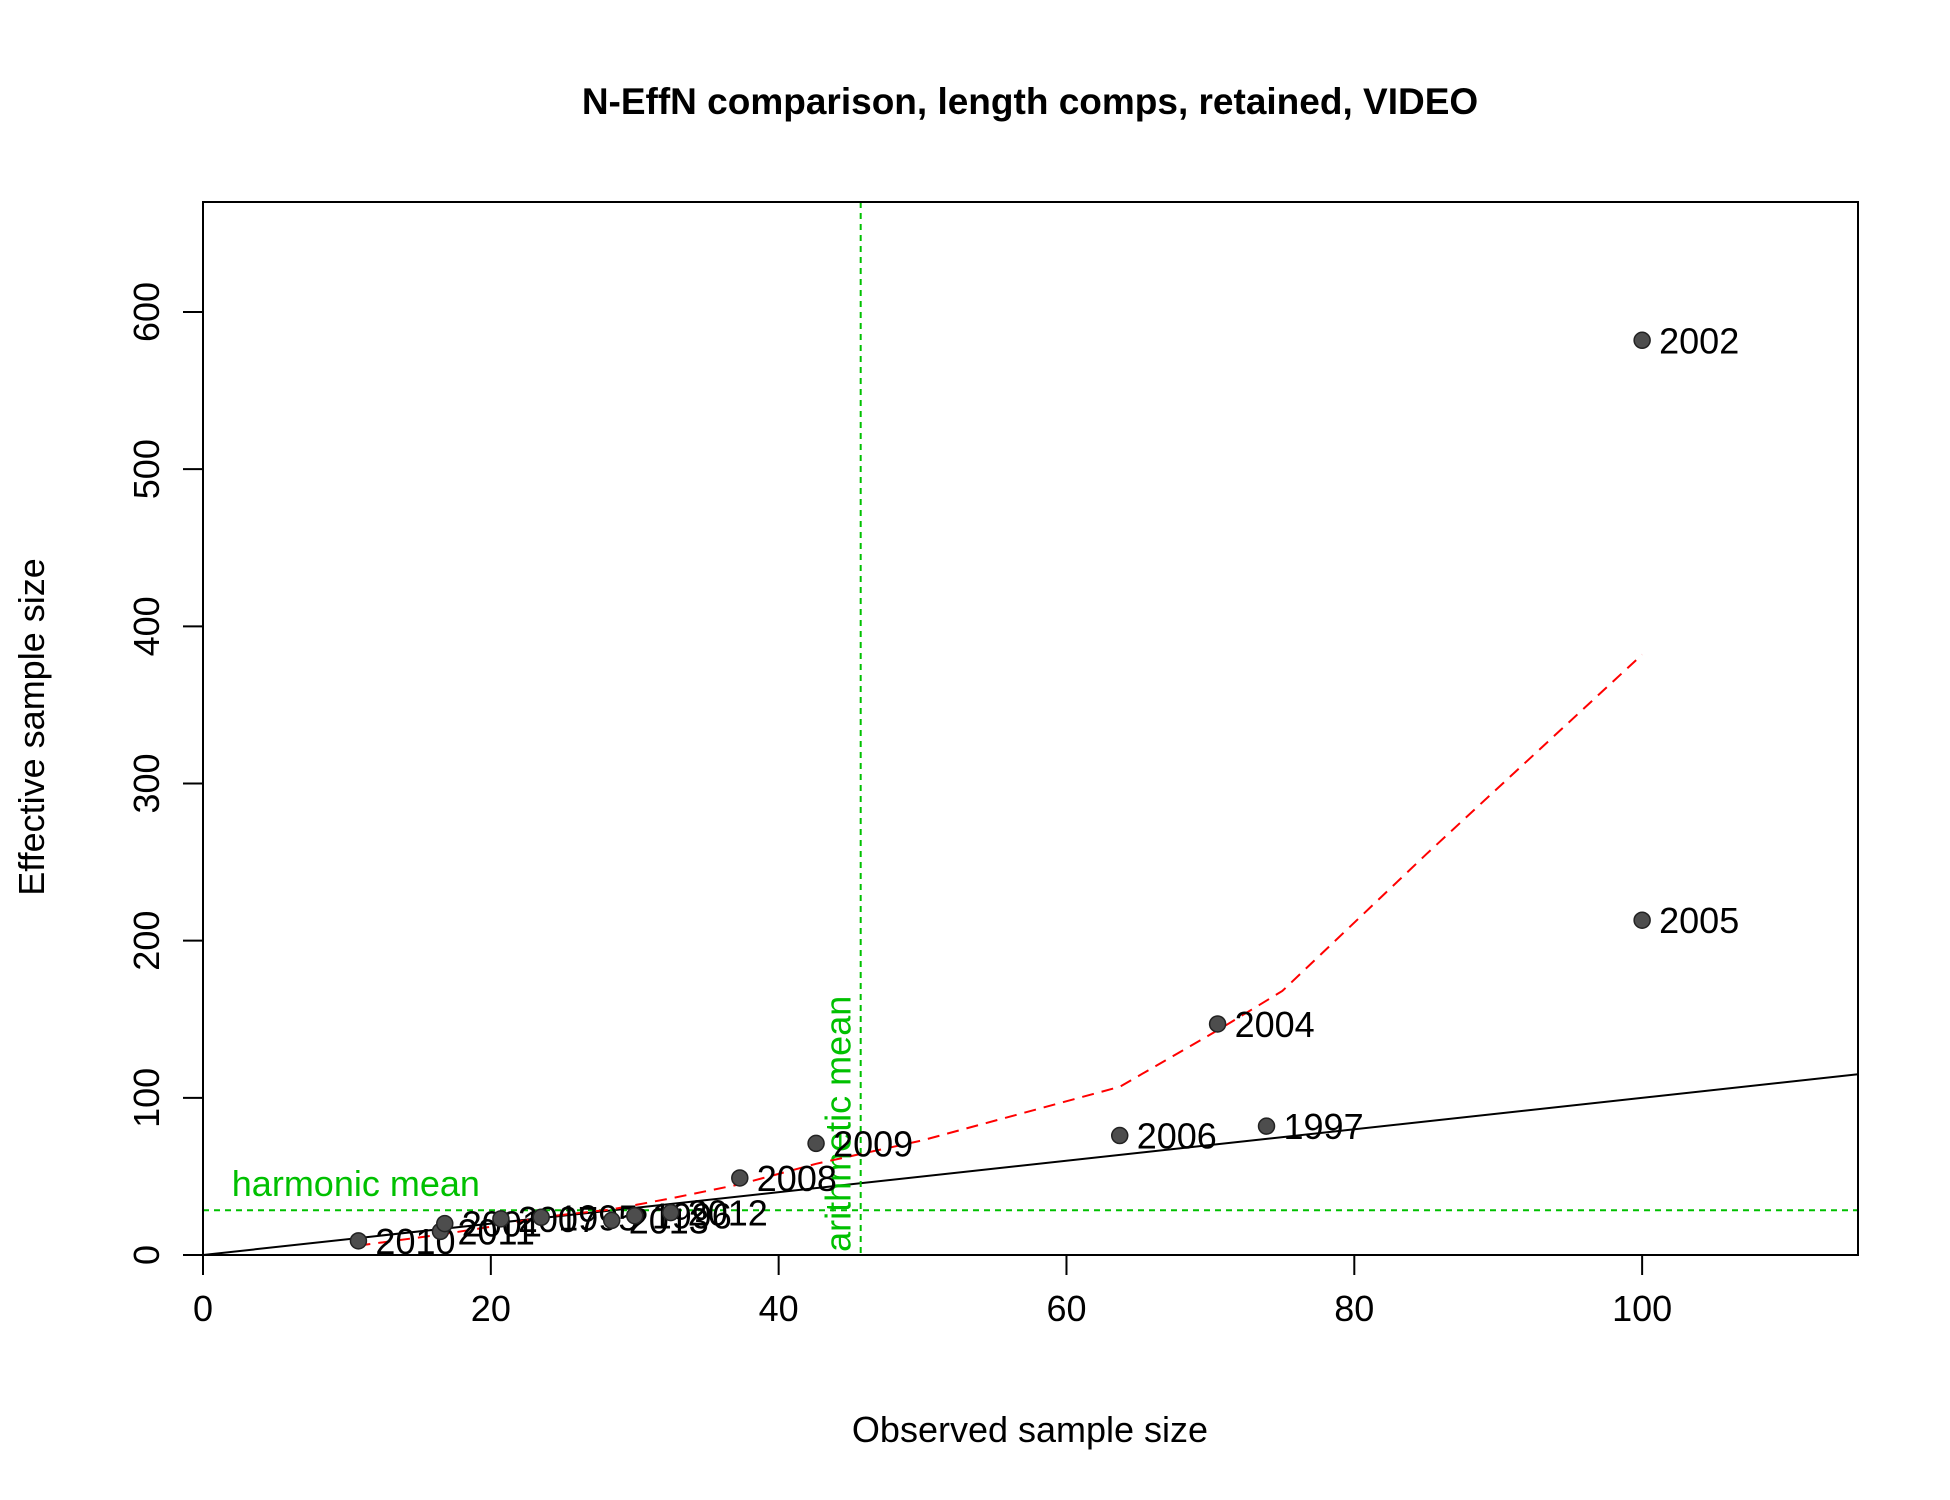 The image size is (1950, 1500). I want to click on x-tick-label: 0, so click(203, 1308).